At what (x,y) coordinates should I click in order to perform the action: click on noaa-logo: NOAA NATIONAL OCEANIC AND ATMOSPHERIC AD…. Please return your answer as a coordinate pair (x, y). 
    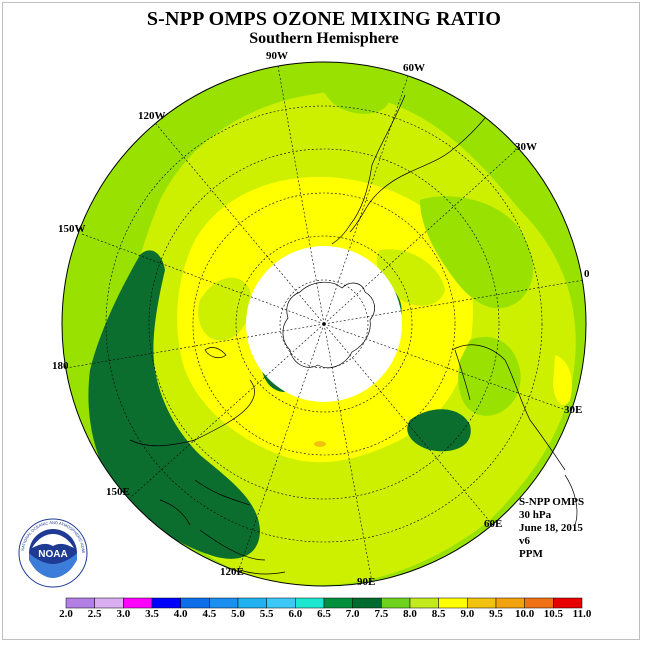
    Looking at the image, I should click on (53, 553).